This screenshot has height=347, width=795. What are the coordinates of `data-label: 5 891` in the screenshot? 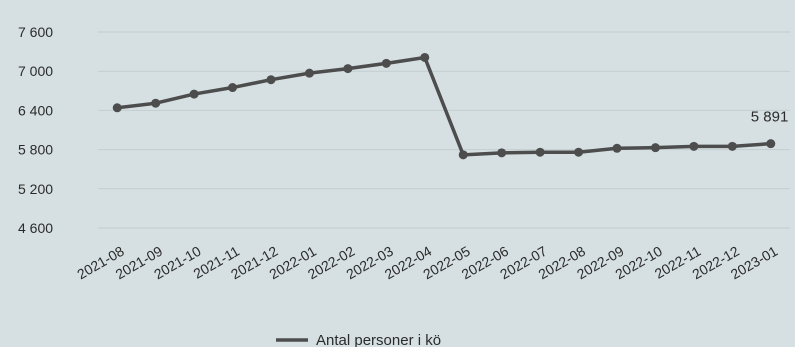 It's located at (770, 117).